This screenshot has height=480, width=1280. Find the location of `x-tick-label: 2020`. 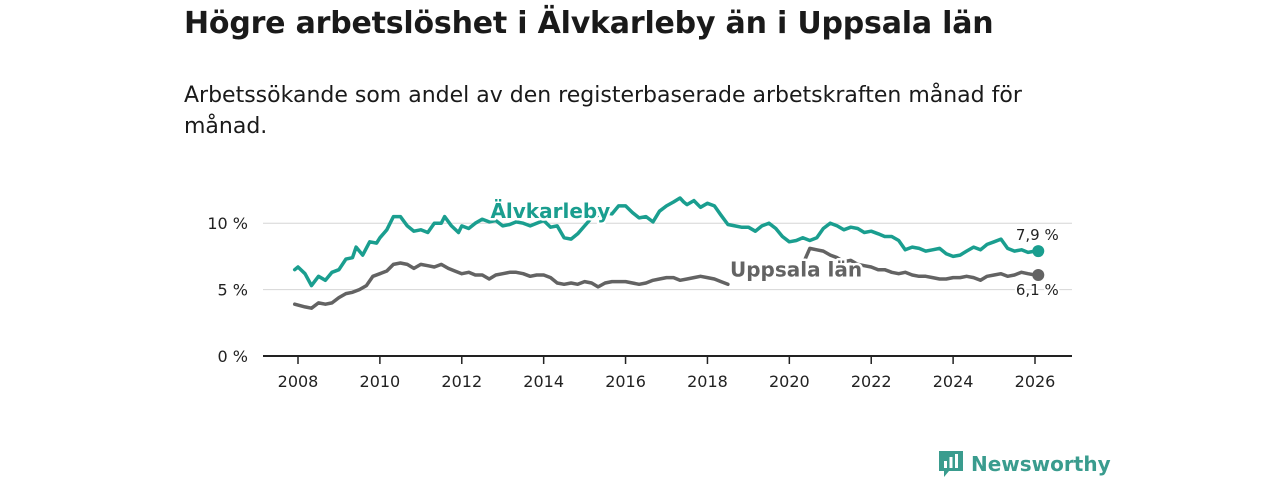

x-tick-label: 2020 is located at coordinates (789, 381).